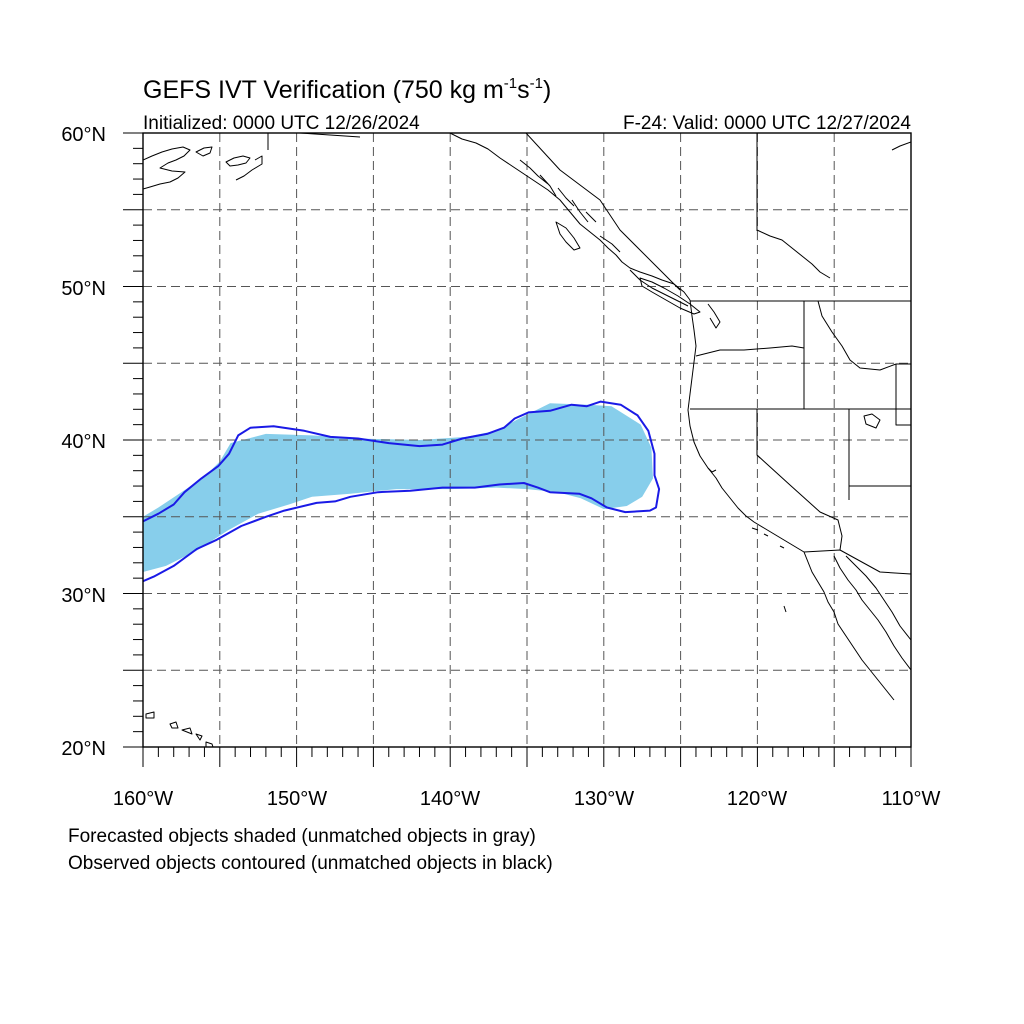 The width and height of the screenshot is (1024, 1024). What do you see at coordinates (757, 799) in the screenshot?
I see `lon-label-120w: 120°W` at bounding box center [757, 799].